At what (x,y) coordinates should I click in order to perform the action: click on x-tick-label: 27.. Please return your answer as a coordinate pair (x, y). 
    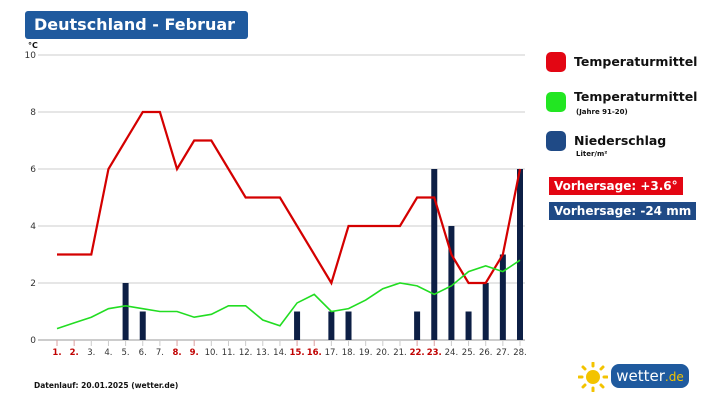
    Looking at the image, I should click on (503, 353).